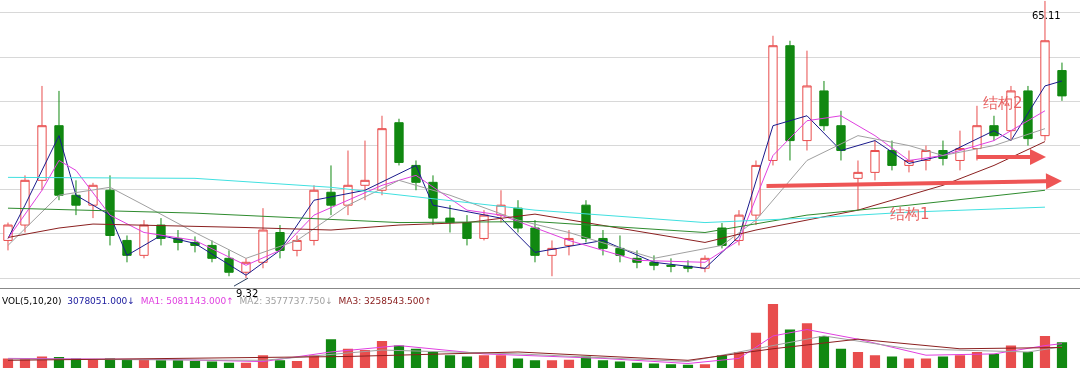 The width and height of the screenshot is (1080, 368). I want to click on text: MA2: 3577737.750↓, so click(286, 301).